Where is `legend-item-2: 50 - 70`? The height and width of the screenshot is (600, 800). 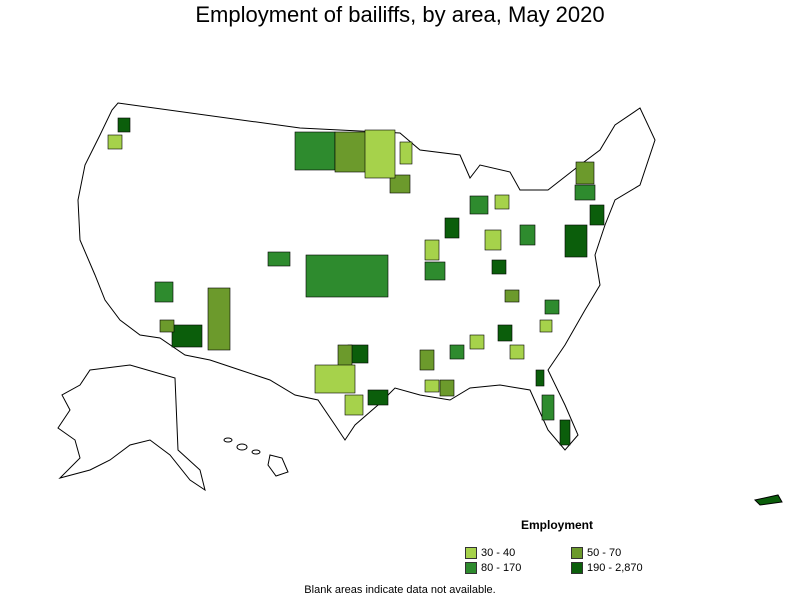 legend-item-2: 50 - 70 is located at coordinates (596, 553).